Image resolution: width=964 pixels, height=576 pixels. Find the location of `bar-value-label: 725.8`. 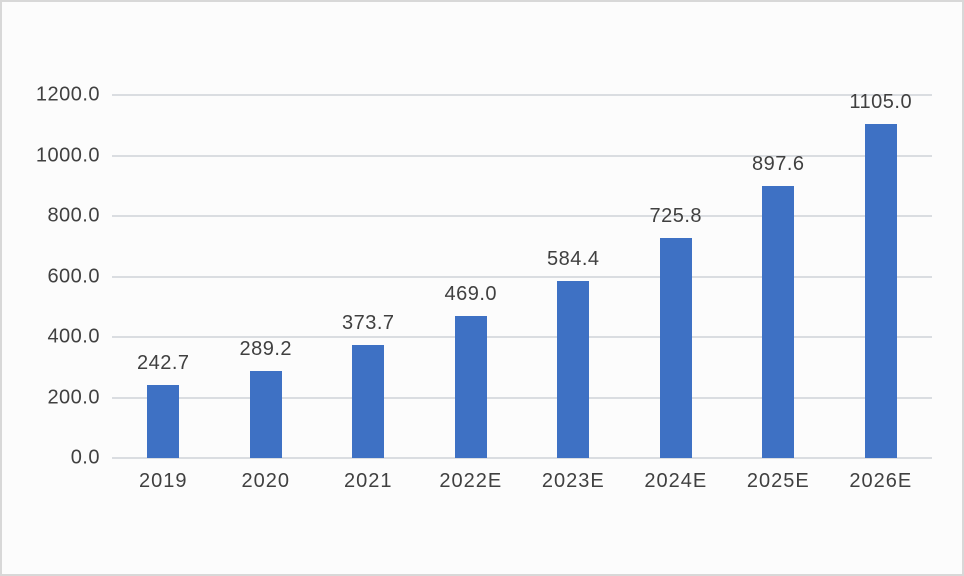

bar-value-label: 725.8 is located at coordinates (676, 216).